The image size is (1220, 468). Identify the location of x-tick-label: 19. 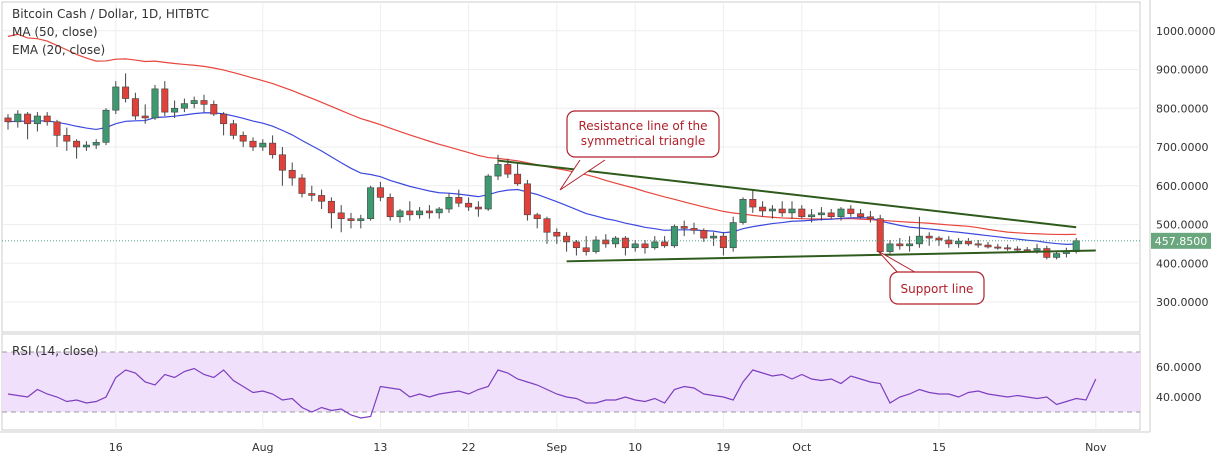
(723, 447).